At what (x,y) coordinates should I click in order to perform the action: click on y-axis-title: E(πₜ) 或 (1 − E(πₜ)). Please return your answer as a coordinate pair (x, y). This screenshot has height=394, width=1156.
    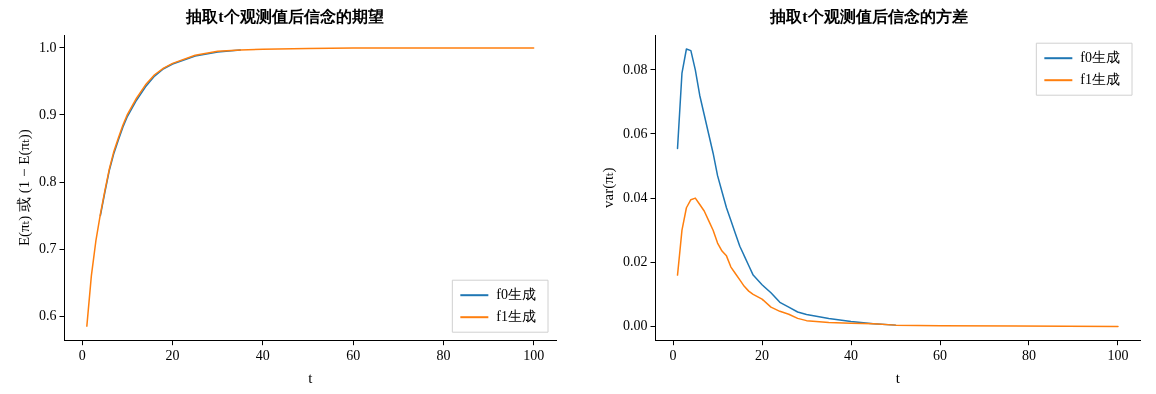
    Looking at the image, I should click on (24, 188).